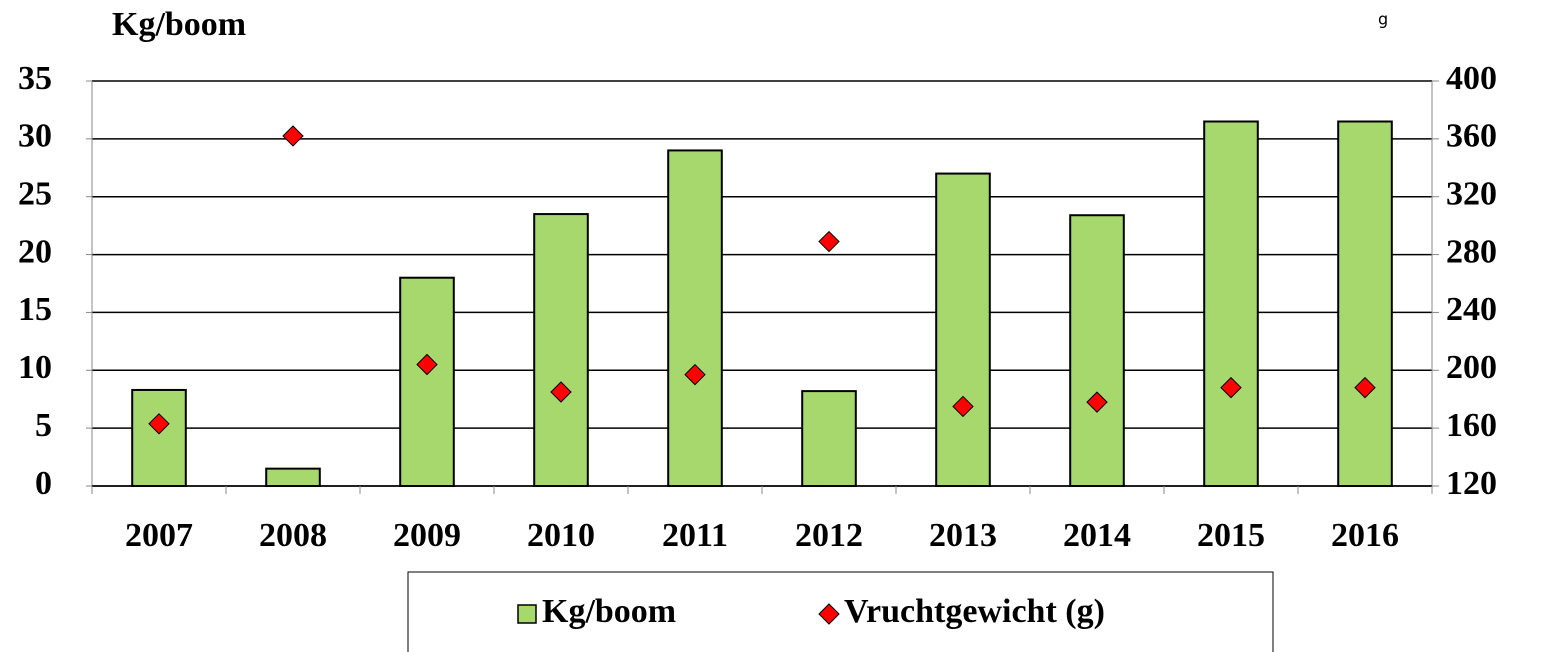  Describe the element at coordinates (695, 535) in the screenshot. I see `x-tick-label: 2011` at that location.